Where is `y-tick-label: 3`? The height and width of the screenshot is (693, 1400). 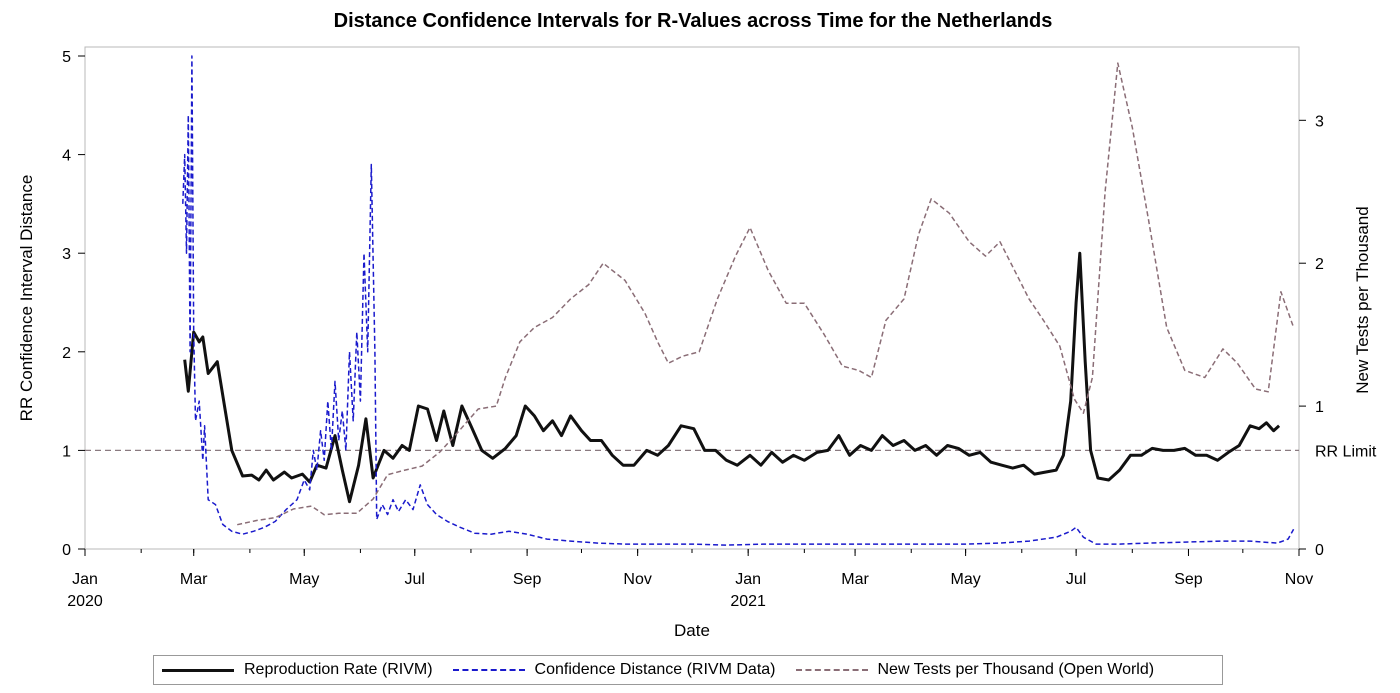 y-tick-label: 3 is located at coordinates (66, 254).